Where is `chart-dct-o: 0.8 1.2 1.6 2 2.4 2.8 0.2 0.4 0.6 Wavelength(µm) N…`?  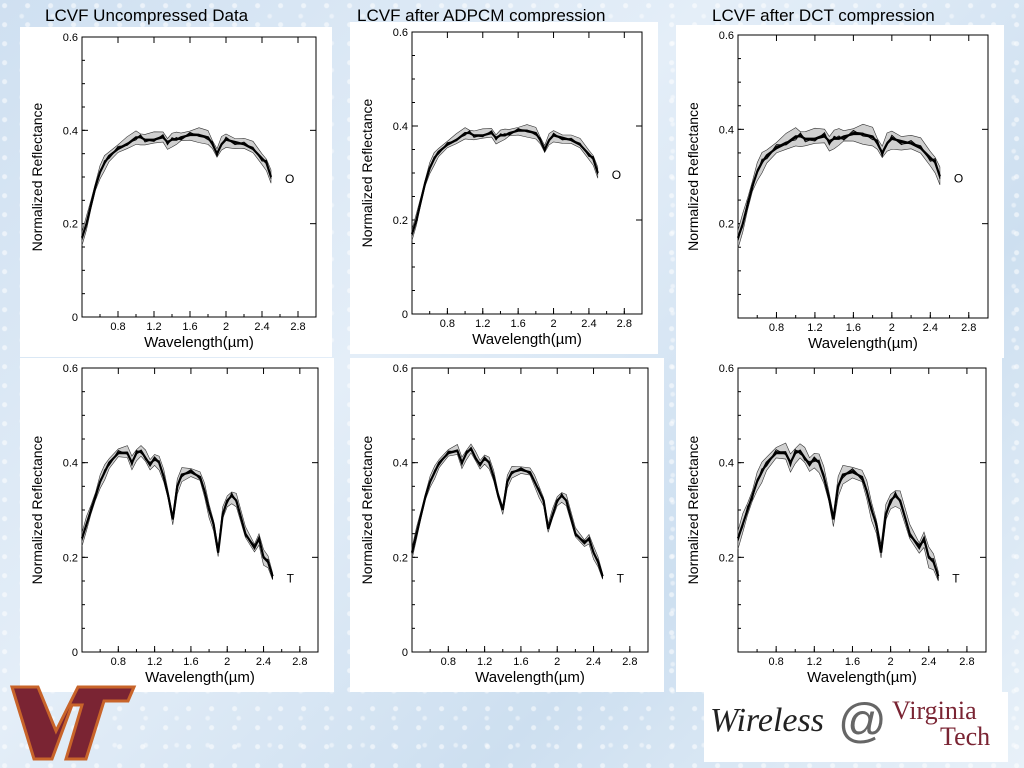 chart-dct-o: 0.8 1.2 1.6 2 2.4 2.8 0.2 0.4 0.6 Wavelength(µm) N… is located at coordinates (840, 191).